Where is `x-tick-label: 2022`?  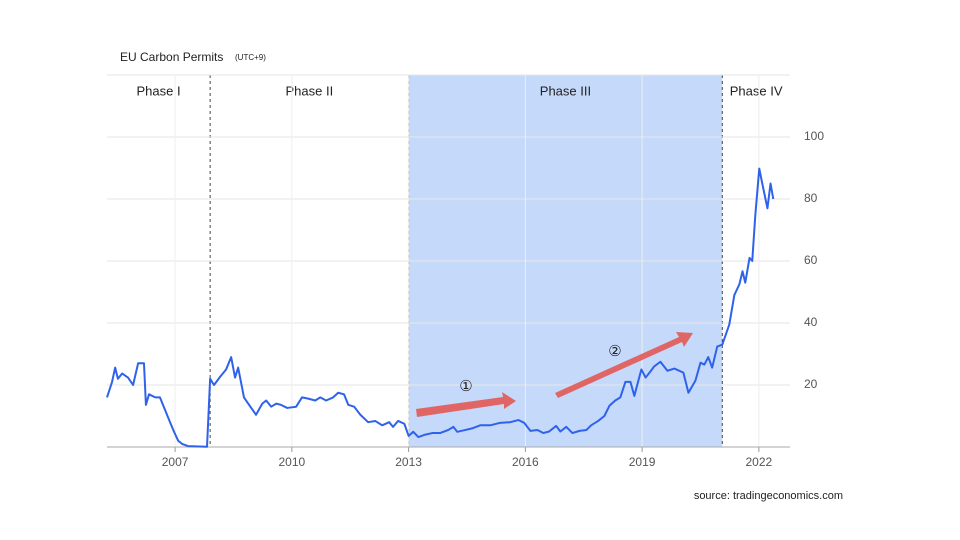 x-tick-label: 2022 is located at coordinates (759, 462).